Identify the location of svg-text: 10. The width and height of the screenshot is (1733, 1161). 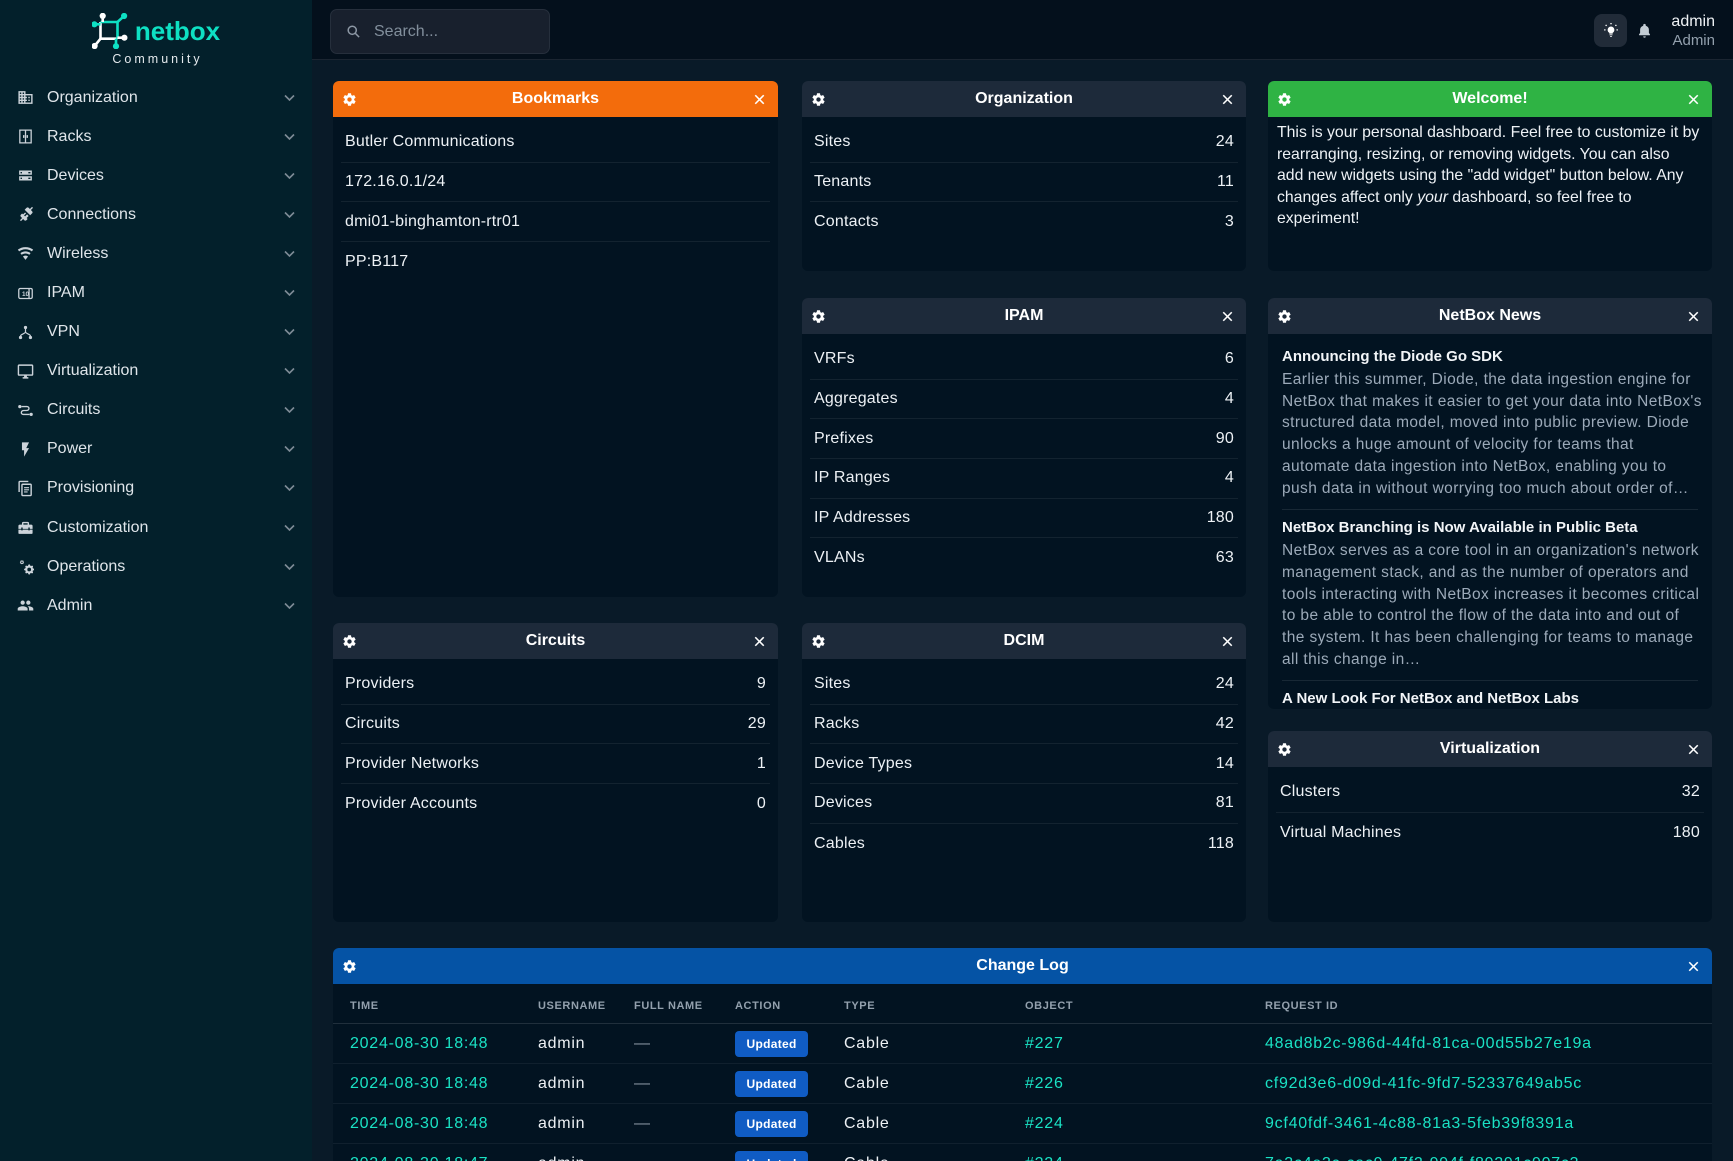
(26, 293).